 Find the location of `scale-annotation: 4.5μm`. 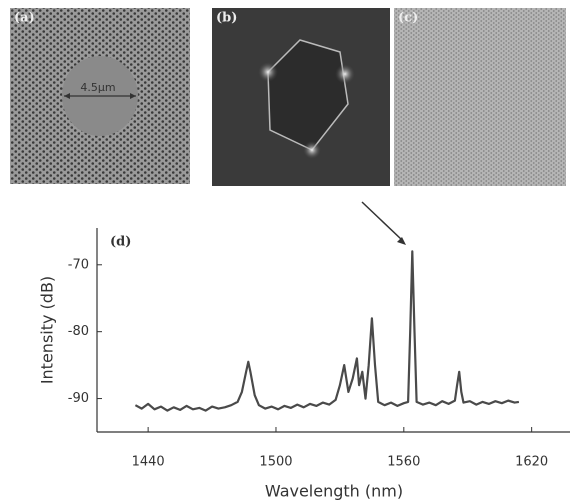

scale-annotation: 4.5μm is located at coordinates (97, 87).